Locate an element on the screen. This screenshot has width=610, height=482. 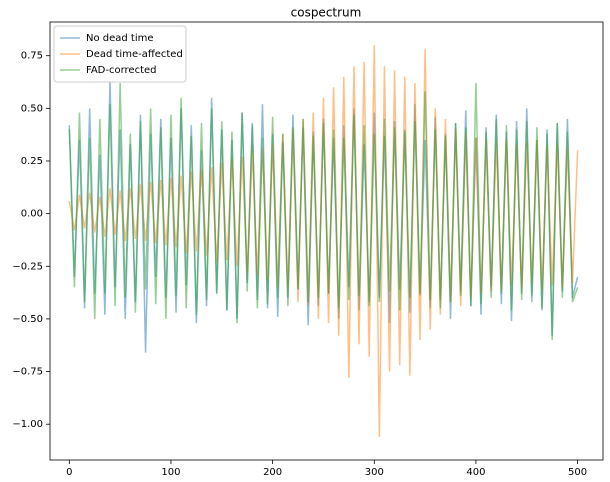
x-tick-label: 500 is located at coordinates (577, 472).